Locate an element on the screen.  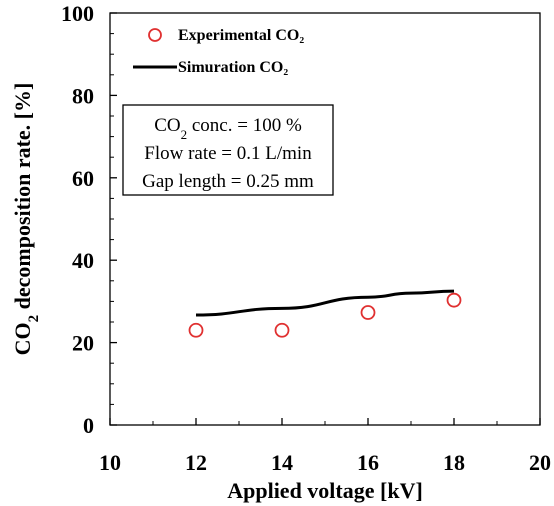
series-layer is located at coordinates (325, 313).